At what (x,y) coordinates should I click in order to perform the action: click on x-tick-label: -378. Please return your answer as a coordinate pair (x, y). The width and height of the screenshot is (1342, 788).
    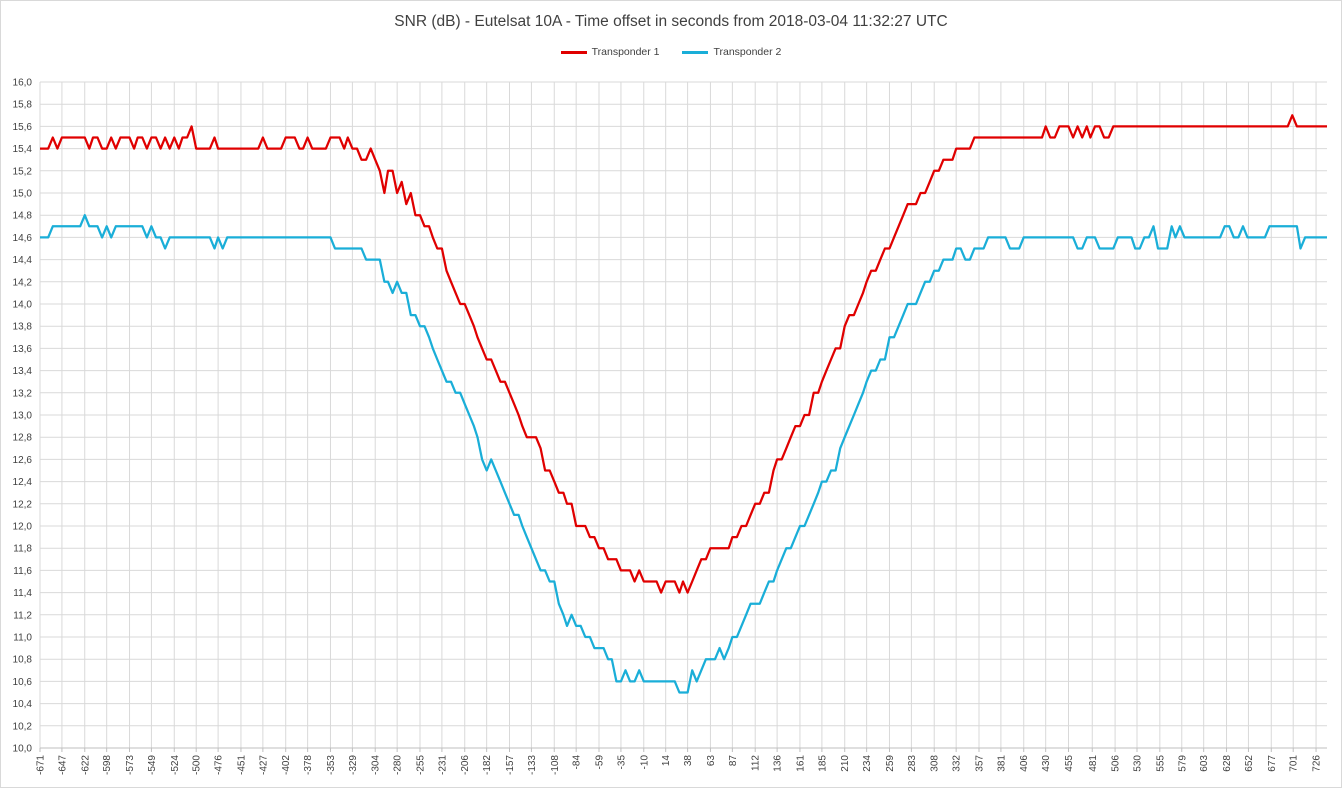
    Looking at the image, I should click on (308, 765).